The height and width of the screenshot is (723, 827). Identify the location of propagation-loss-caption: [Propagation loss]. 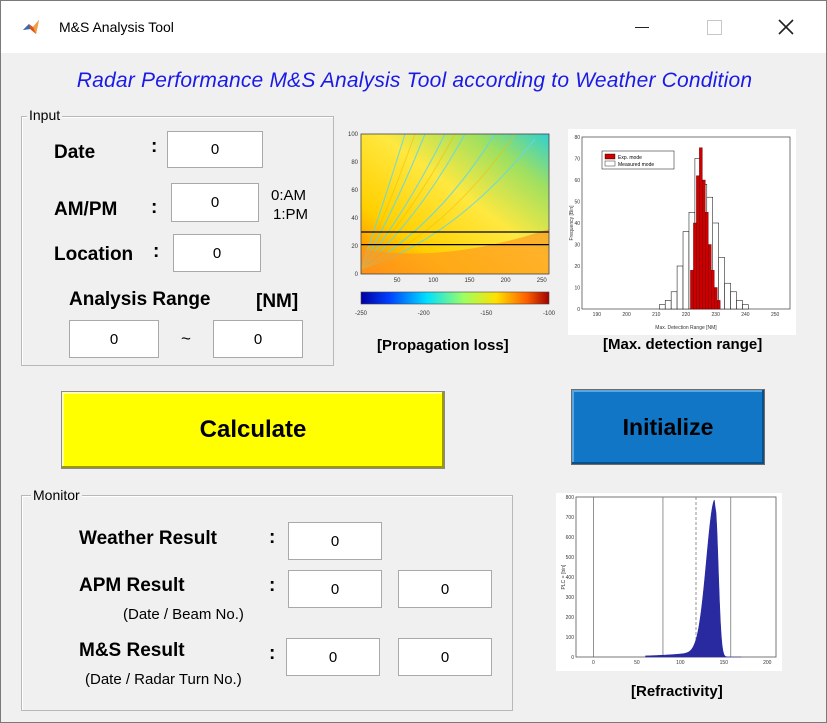
(443, 345).